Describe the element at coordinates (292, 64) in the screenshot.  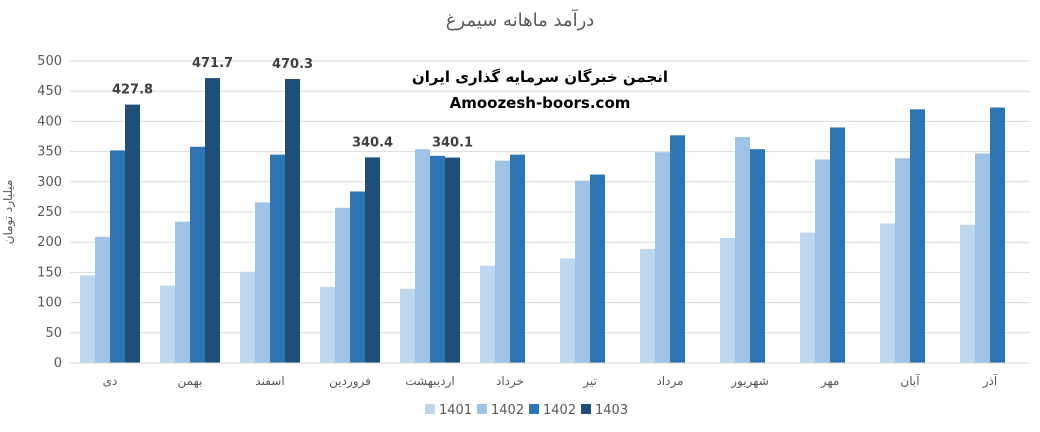
I see `data-label: 470.3` at that location.